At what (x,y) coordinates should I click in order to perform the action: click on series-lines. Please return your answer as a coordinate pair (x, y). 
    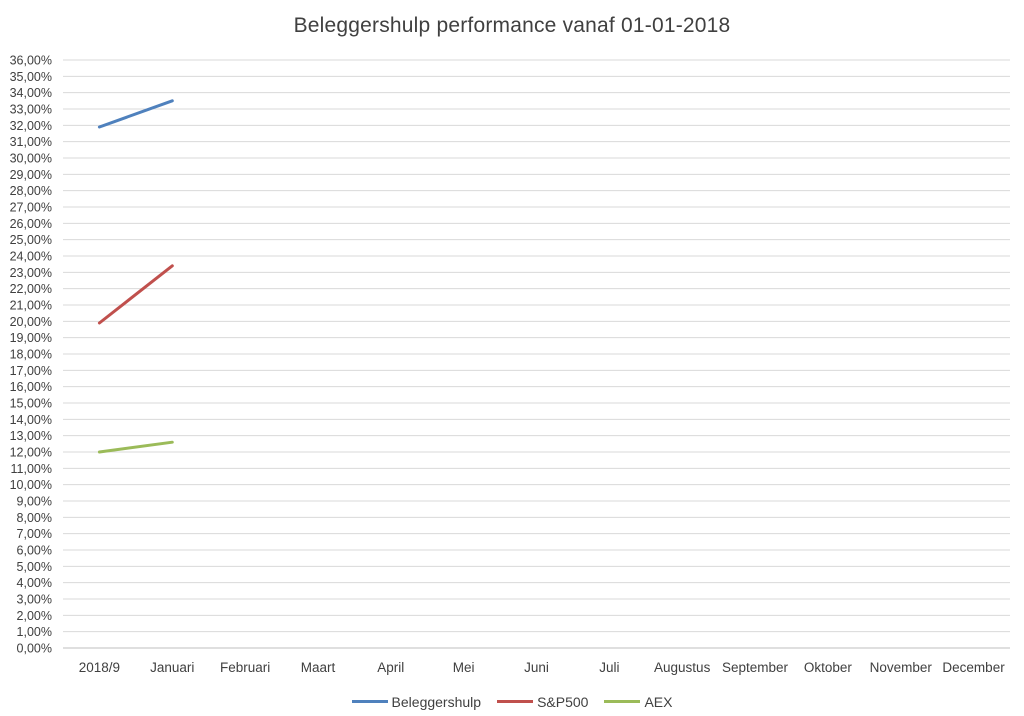
    Looking at the image, I should click on (135, 276).